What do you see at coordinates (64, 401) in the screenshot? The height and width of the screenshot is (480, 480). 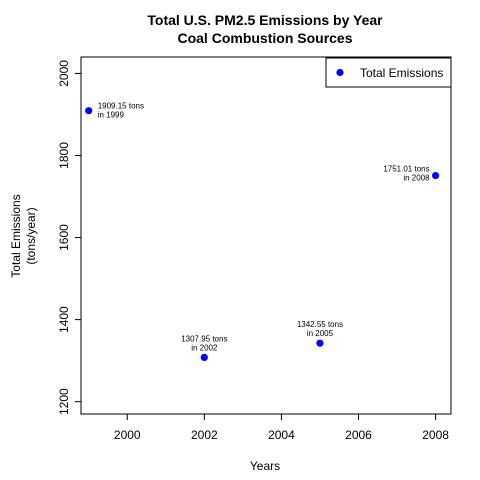 I see `y-tick-label: 1200` at bounding box center [64, 401].